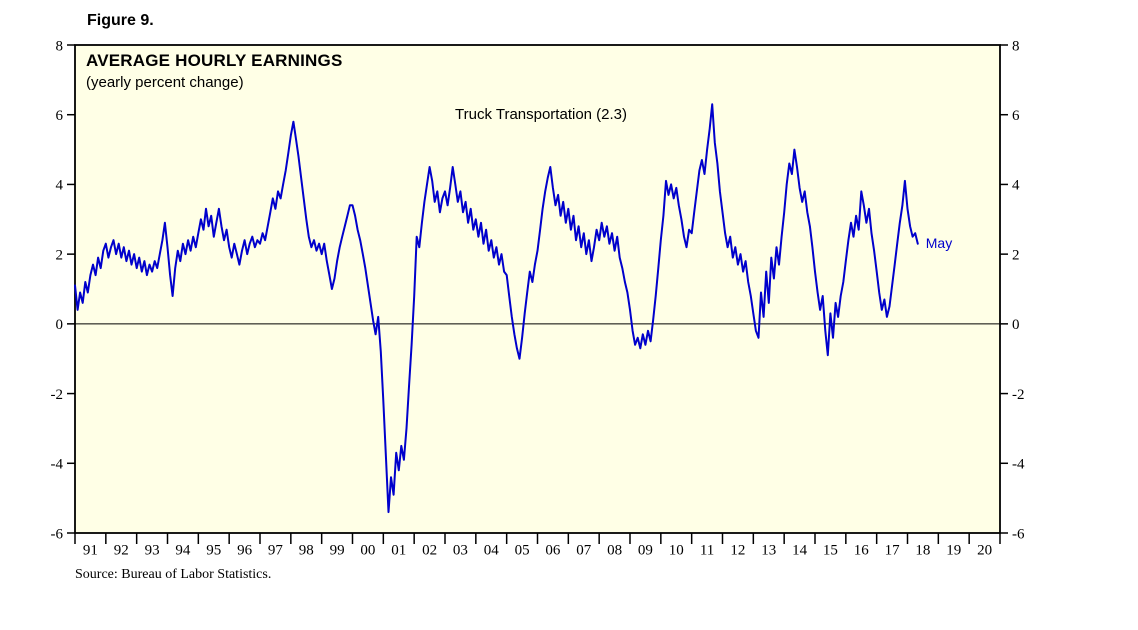 The width and height of the screenshot is (1138, 630). I want to click on svg-text: 16, so click(862, 550).